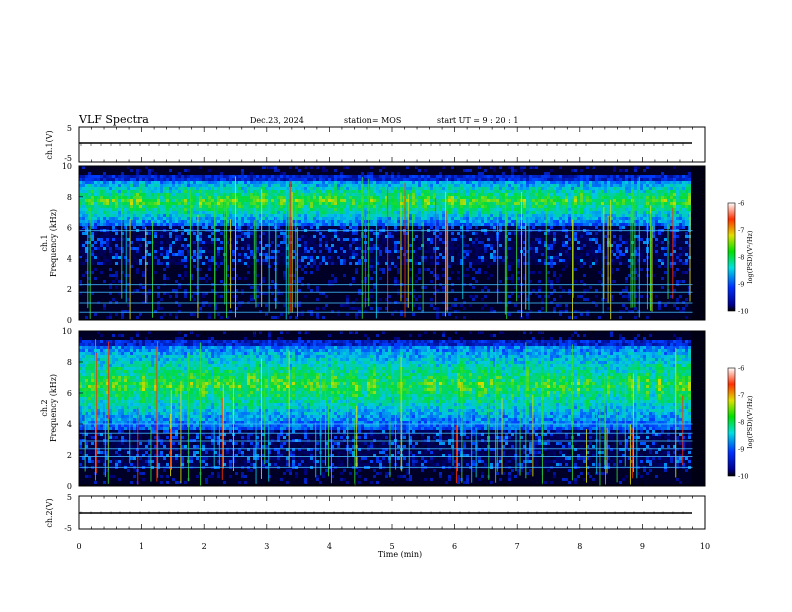 The height and width of the screenshot is (612, 792). I want to click on ch2-colorbar-label: log(PSD)(V²/Hz), so click(750, 421).